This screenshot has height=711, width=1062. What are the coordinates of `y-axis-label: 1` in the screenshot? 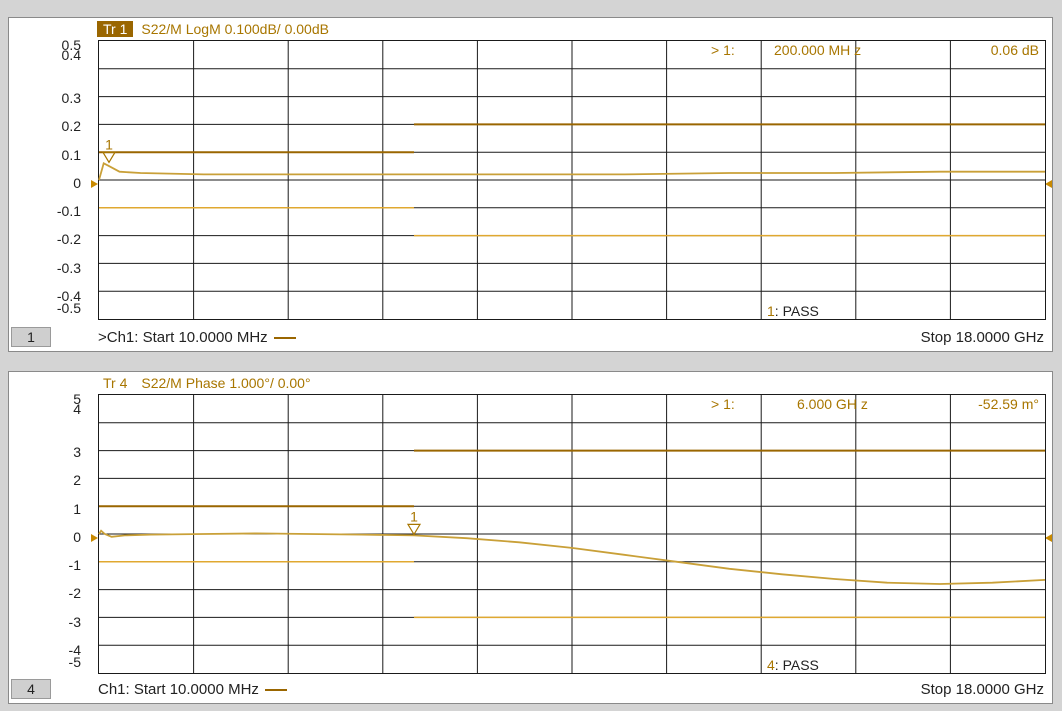 It's located at (77, 509).